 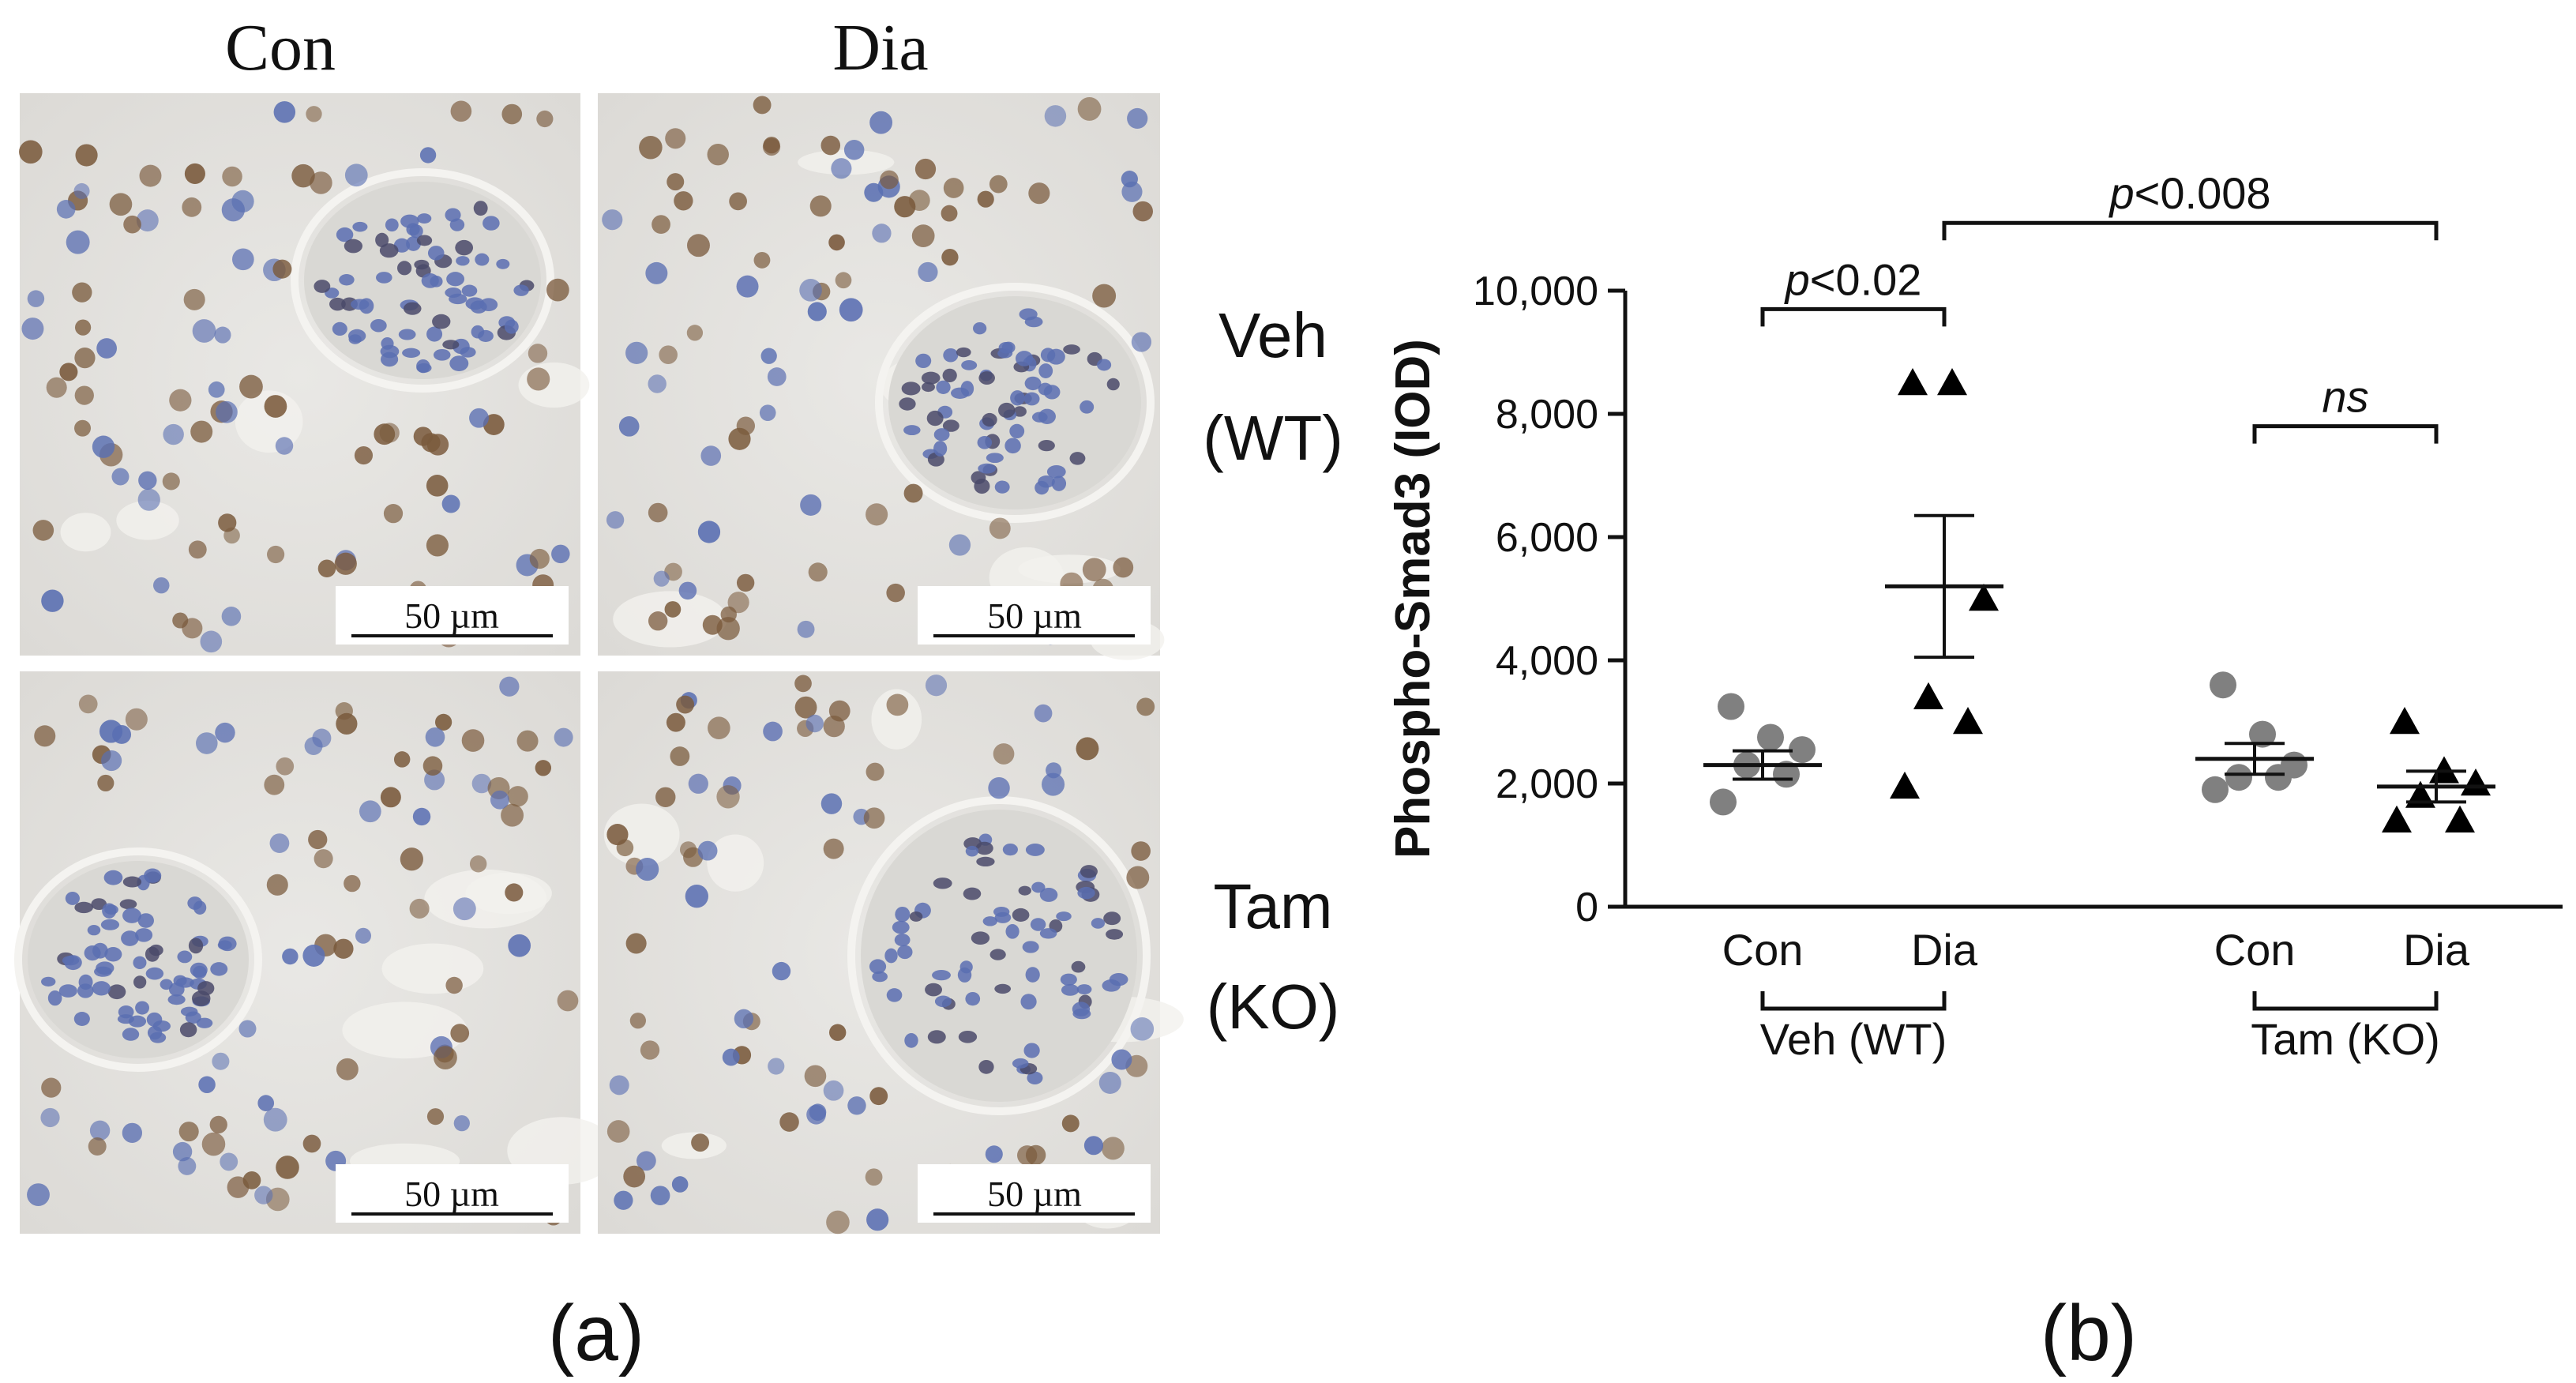 What do you see at coordinates (1413, 599) in the screenshot?
I see `y-axis-label: Phospho-Smad3 (IOD)` at bounding box center [1413, 599].